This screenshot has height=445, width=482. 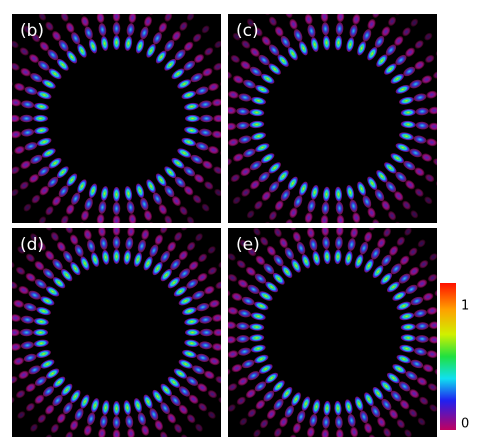 I want to click on colorbar-min-label: 0, so click(x=465, y=424).